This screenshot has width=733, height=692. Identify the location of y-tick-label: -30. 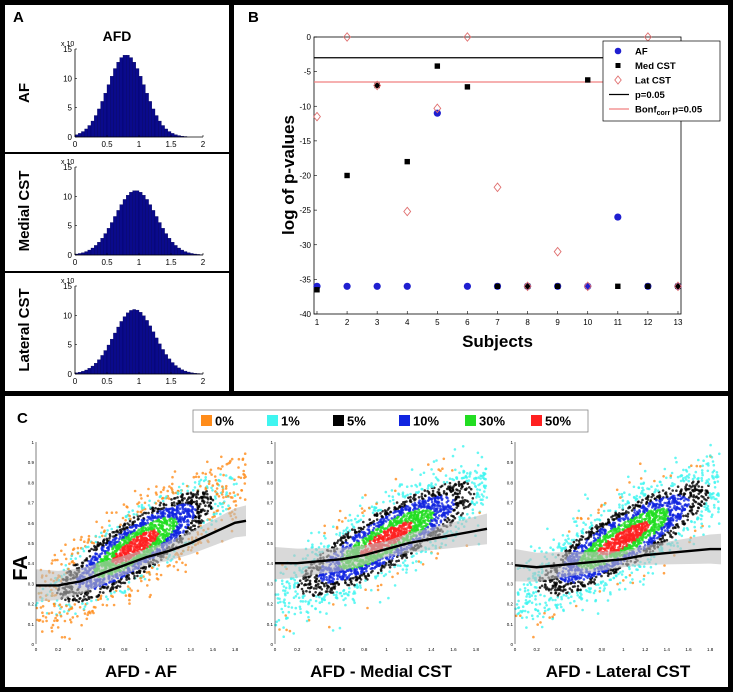
(305, 245).